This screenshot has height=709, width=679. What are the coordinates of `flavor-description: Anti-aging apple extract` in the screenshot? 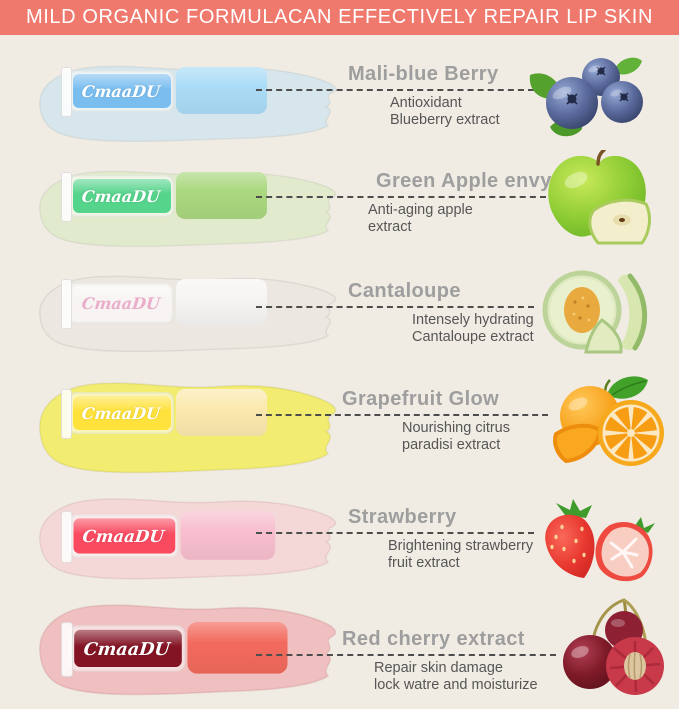 It's located at (420, 218).